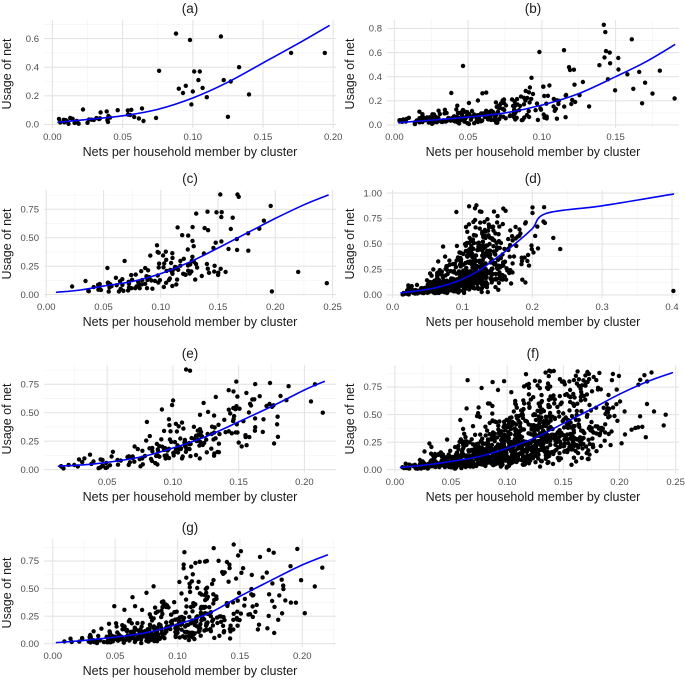 Image resolution: width=685 pixels, height=684 pixels. Describe the element at coordinates (190, 8) in the screenshot. I see `panel-title: (a)` at that location.